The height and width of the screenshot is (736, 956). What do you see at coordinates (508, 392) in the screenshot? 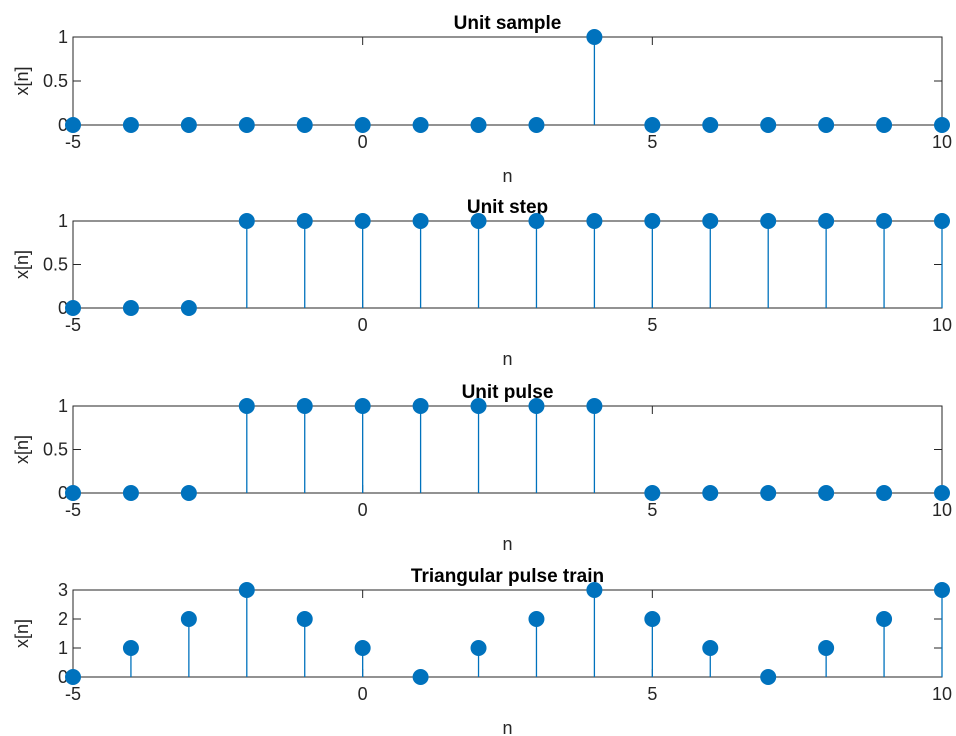
I see `chart-title: Unit pulse` at bounding box center [508, 392].